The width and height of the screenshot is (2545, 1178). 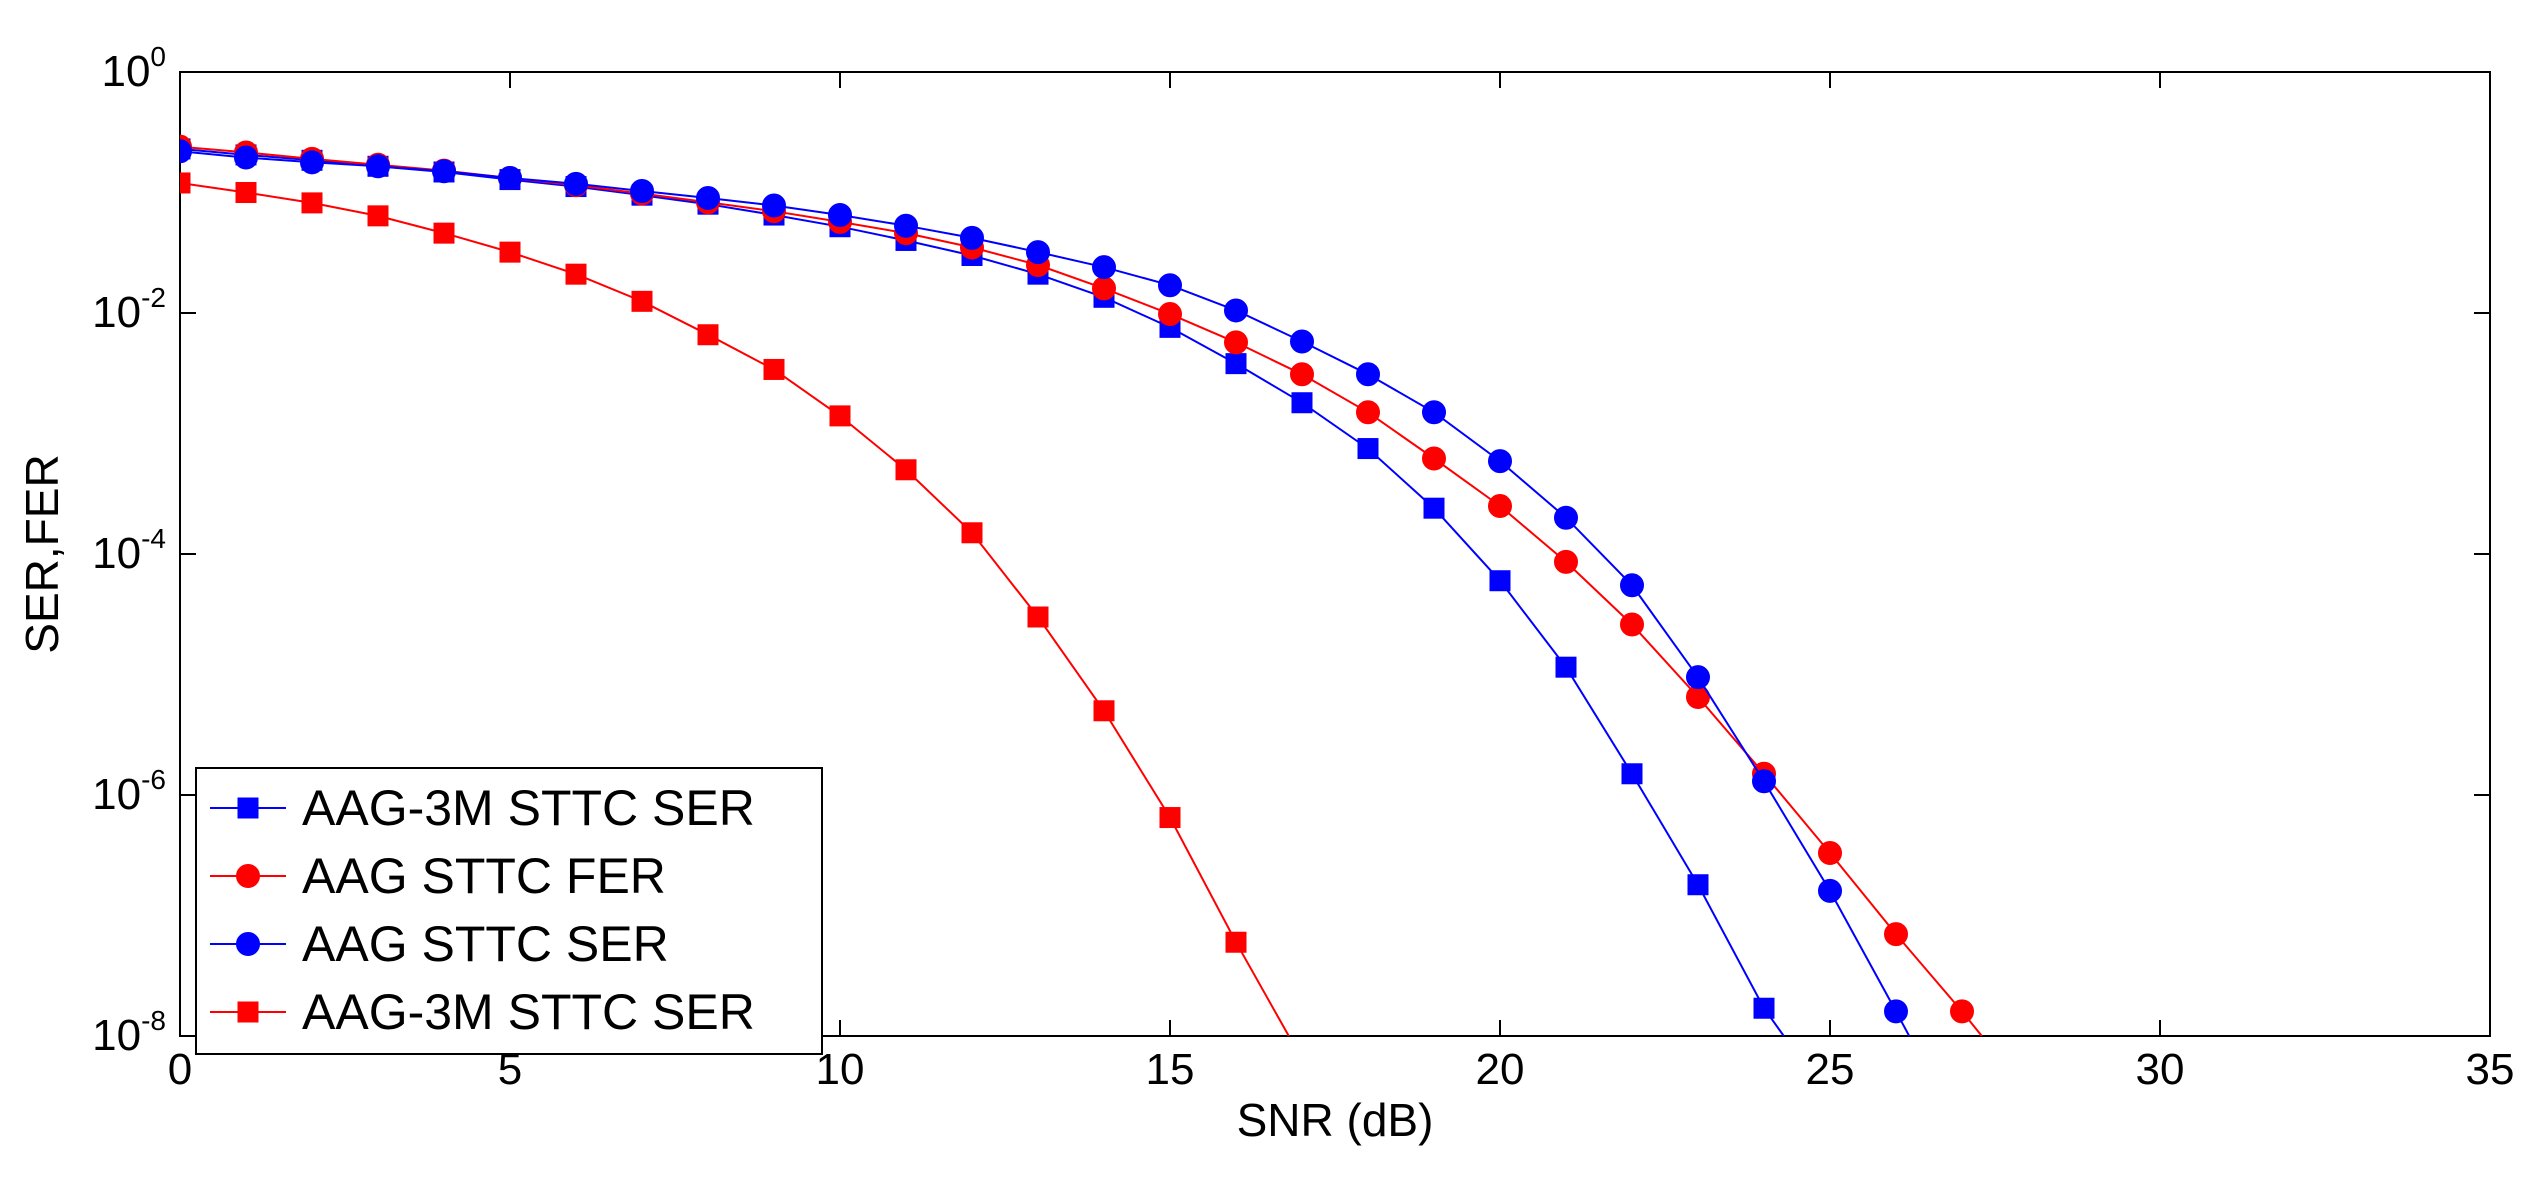 I want to click on x-tick-label: 25, so click(x=1830, y=1069).